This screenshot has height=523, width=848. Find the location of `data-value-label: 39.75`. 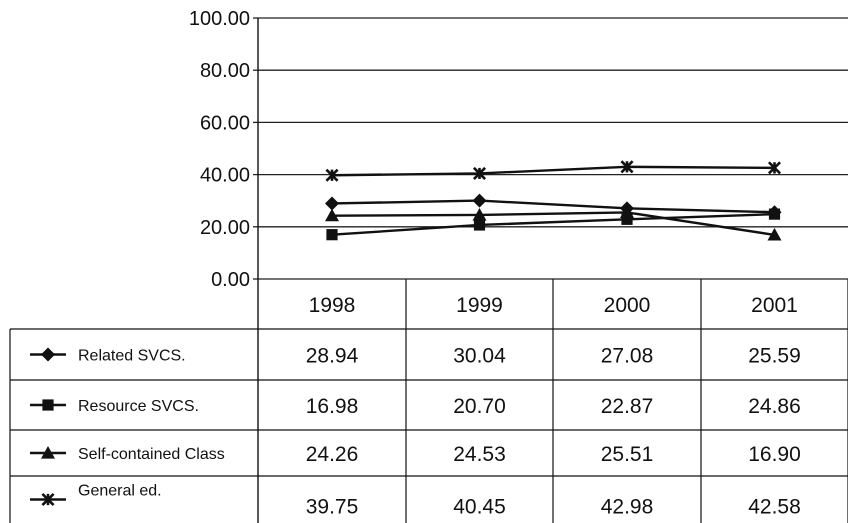

data-value-label: 39.75 is located at coordinates (332, 507).